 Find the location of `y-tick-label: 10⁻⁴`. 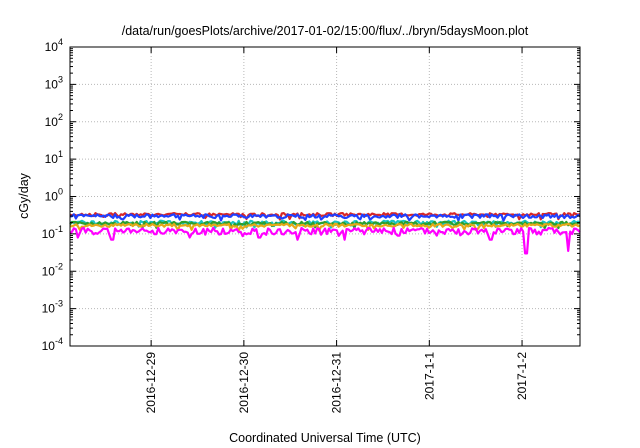

y-tick-label: 10⁻⁴ is located at coordinates (52, 344).